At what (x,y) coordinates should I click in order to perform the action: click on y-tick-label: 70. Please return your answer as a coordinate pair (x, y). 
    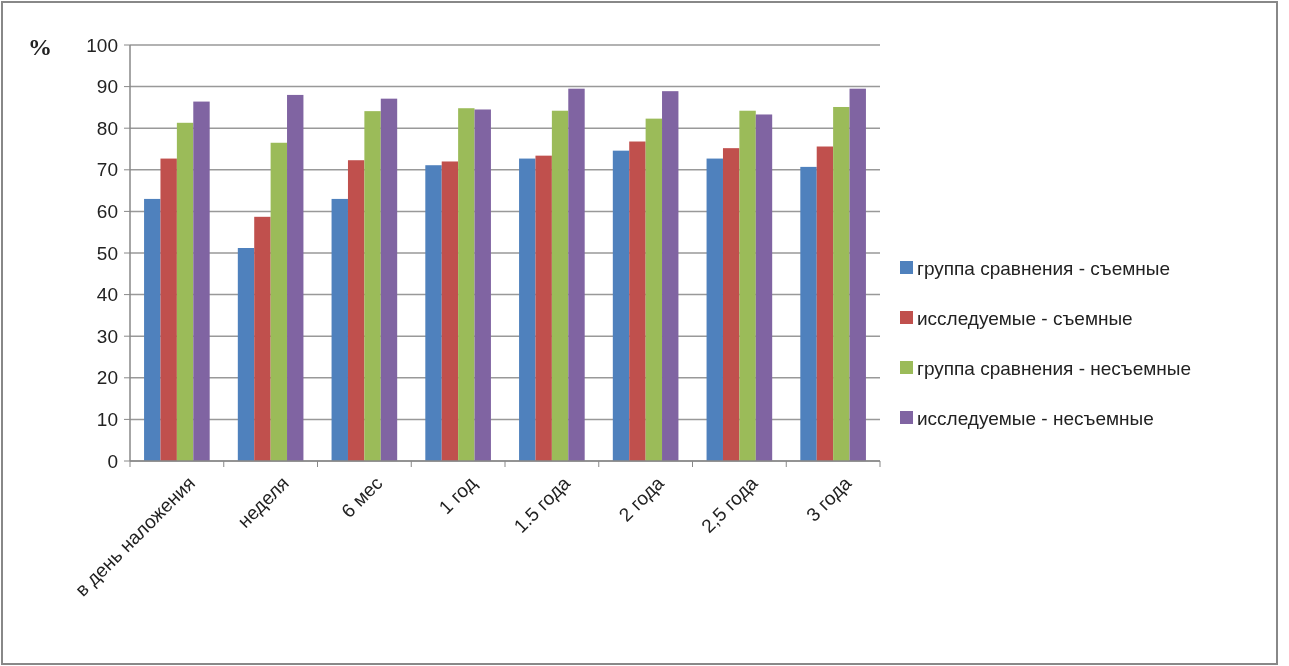
    Looking at the image, I should click on (107, 170).